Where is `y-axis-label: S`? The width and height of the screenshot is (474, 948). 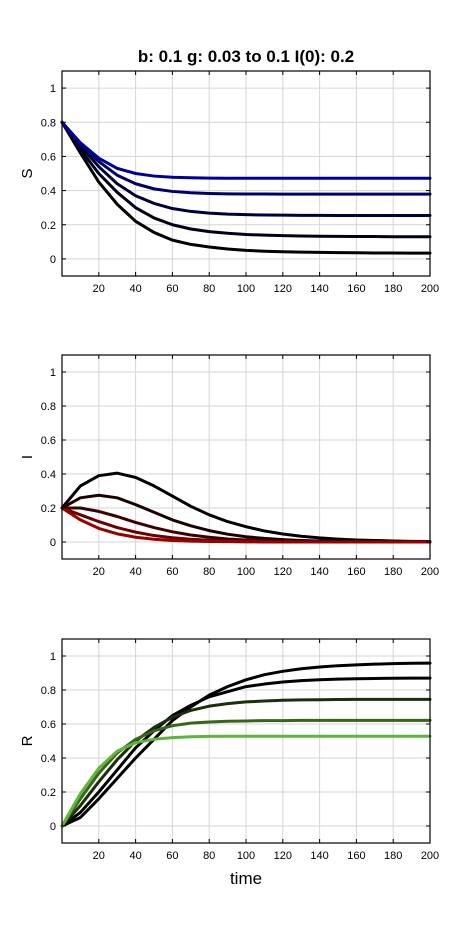
y-axis-label: S is located at coordinates (27, 173).